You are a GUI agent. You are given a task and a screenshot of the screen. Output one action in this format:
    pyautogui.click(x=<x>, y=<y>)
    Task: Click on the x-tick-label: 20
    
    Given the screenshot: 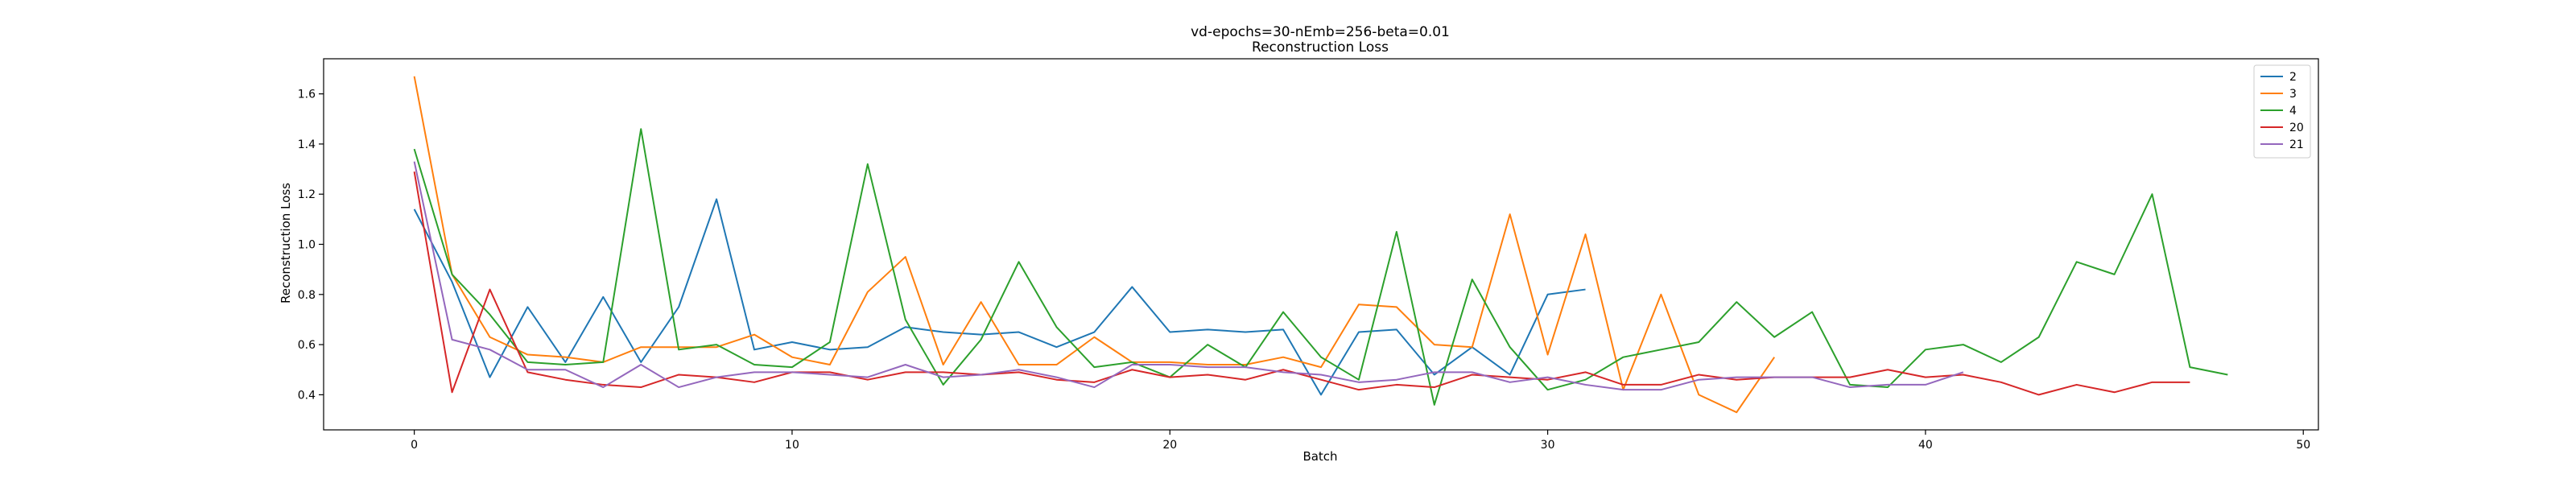 What is the action you would take?
    pyautogui.click(x=1169, y=445)
    